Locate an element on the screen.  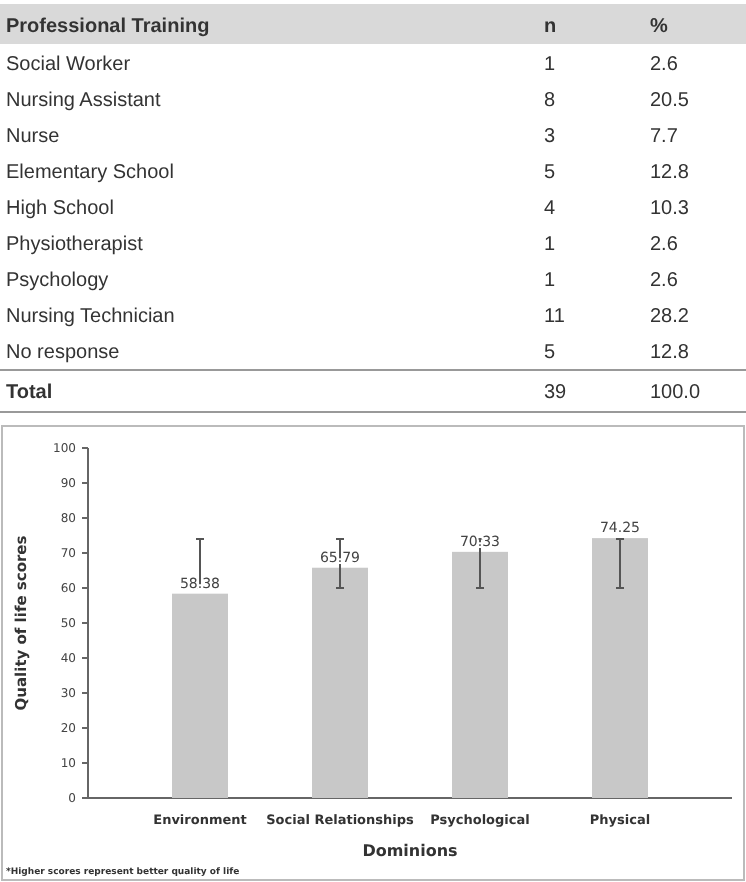
data-label: 20.5 is located at coordinates (670, 101).